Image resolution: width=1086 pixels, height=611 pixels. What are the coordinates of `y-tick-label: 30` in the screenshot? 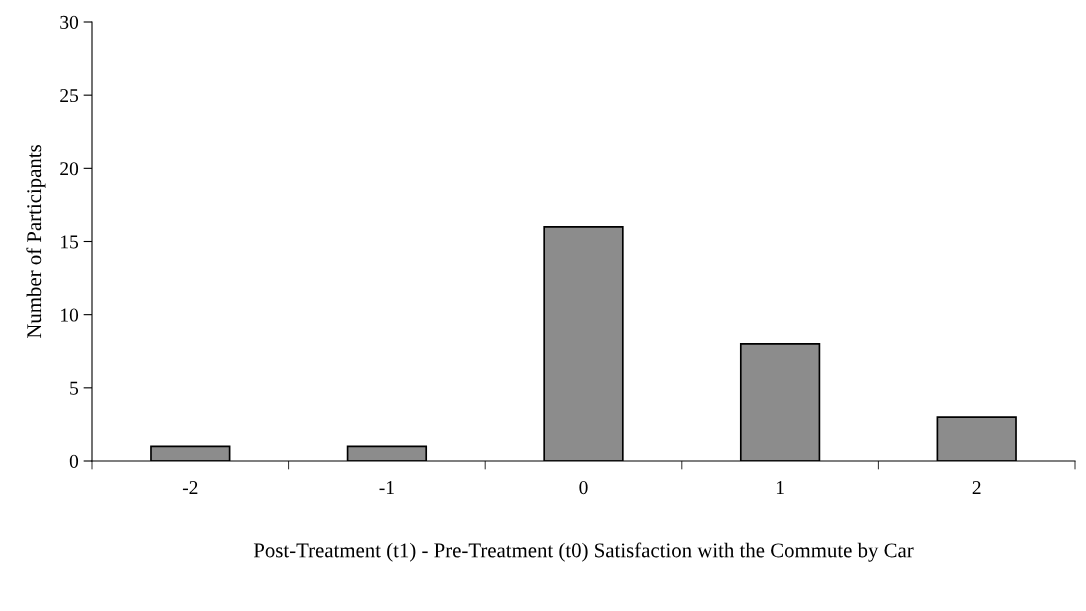 It's located at (69, 22).